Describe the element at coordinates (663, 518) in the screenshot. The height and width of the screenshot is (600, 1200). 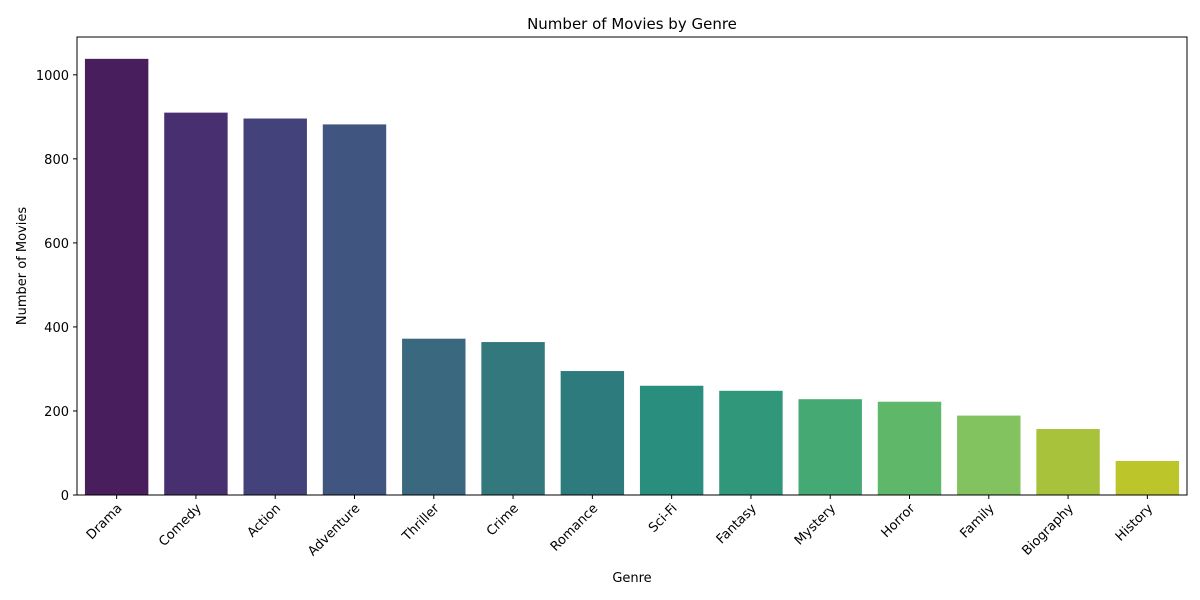
I see `x-tick-label: Sci-Fi` at that location.